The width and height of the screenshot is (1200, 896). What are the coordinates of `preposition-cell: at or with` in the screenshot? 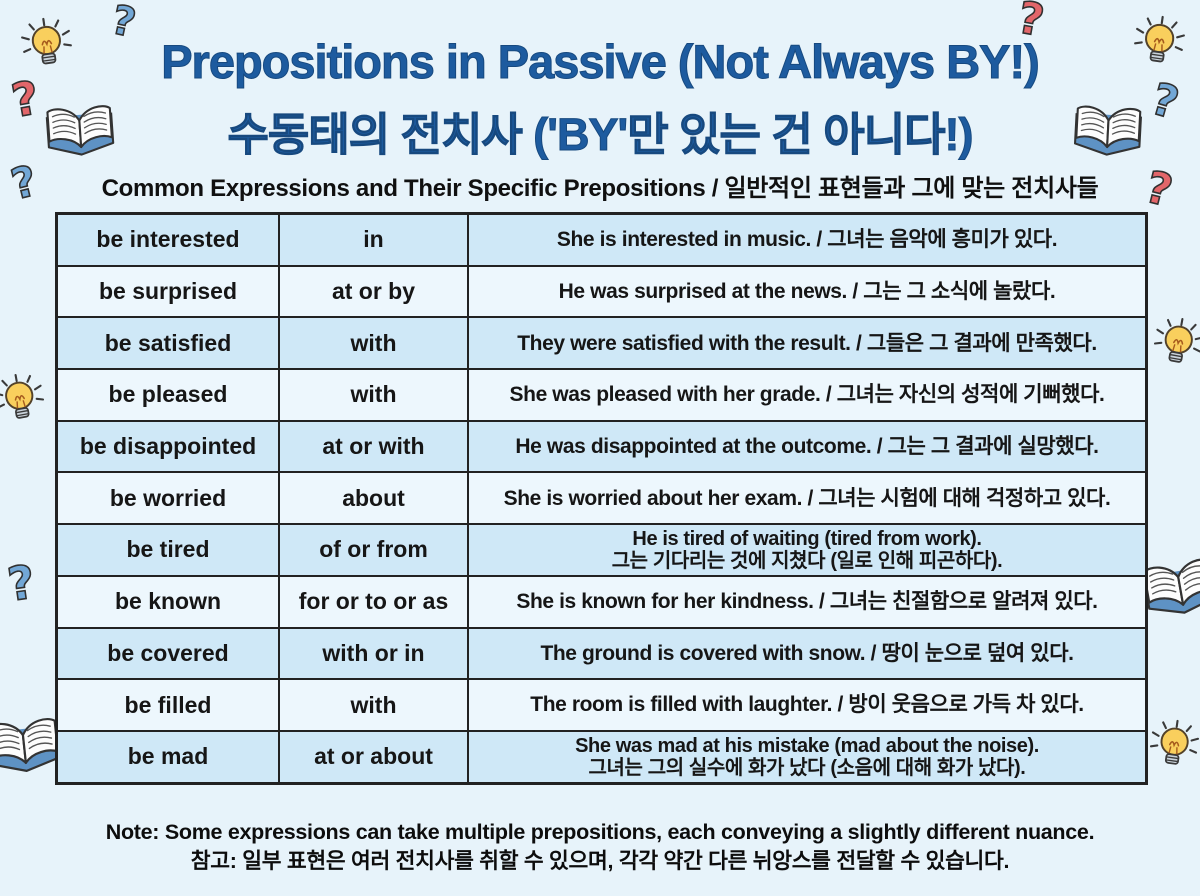 It's located at (373, 446).